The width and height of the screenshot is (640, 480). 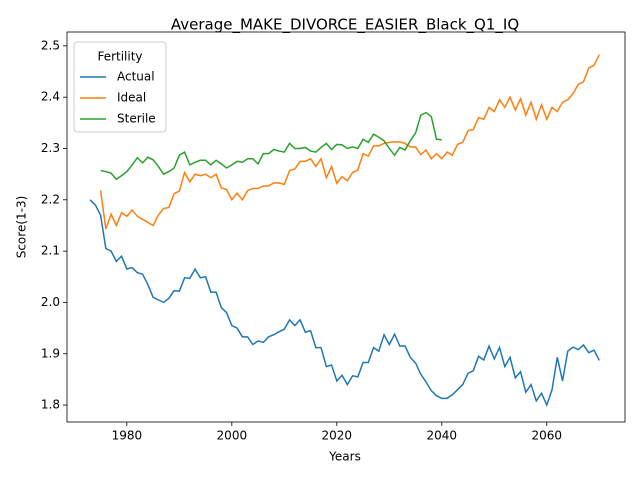 I want to click on y-axis-label: Score(1-3), so click(x=22, y=227).